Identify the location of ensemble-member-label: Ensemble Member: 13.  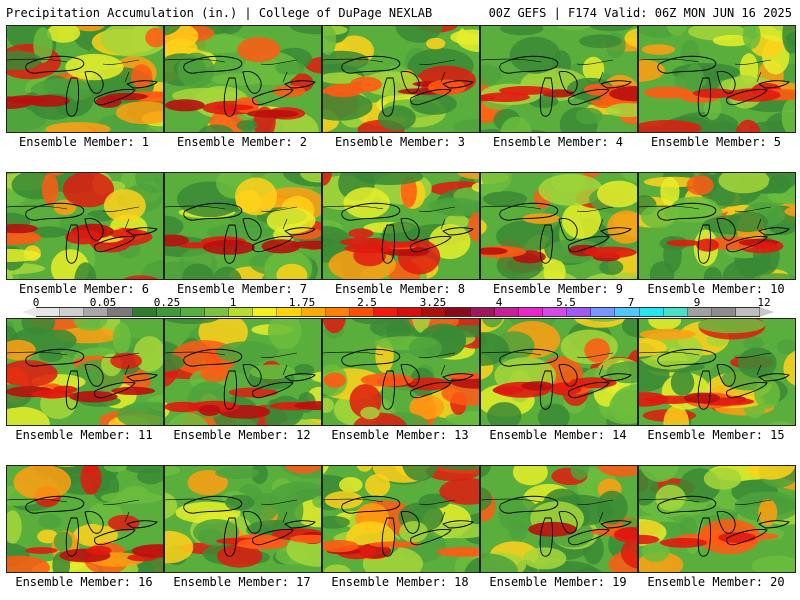
(400, 435).